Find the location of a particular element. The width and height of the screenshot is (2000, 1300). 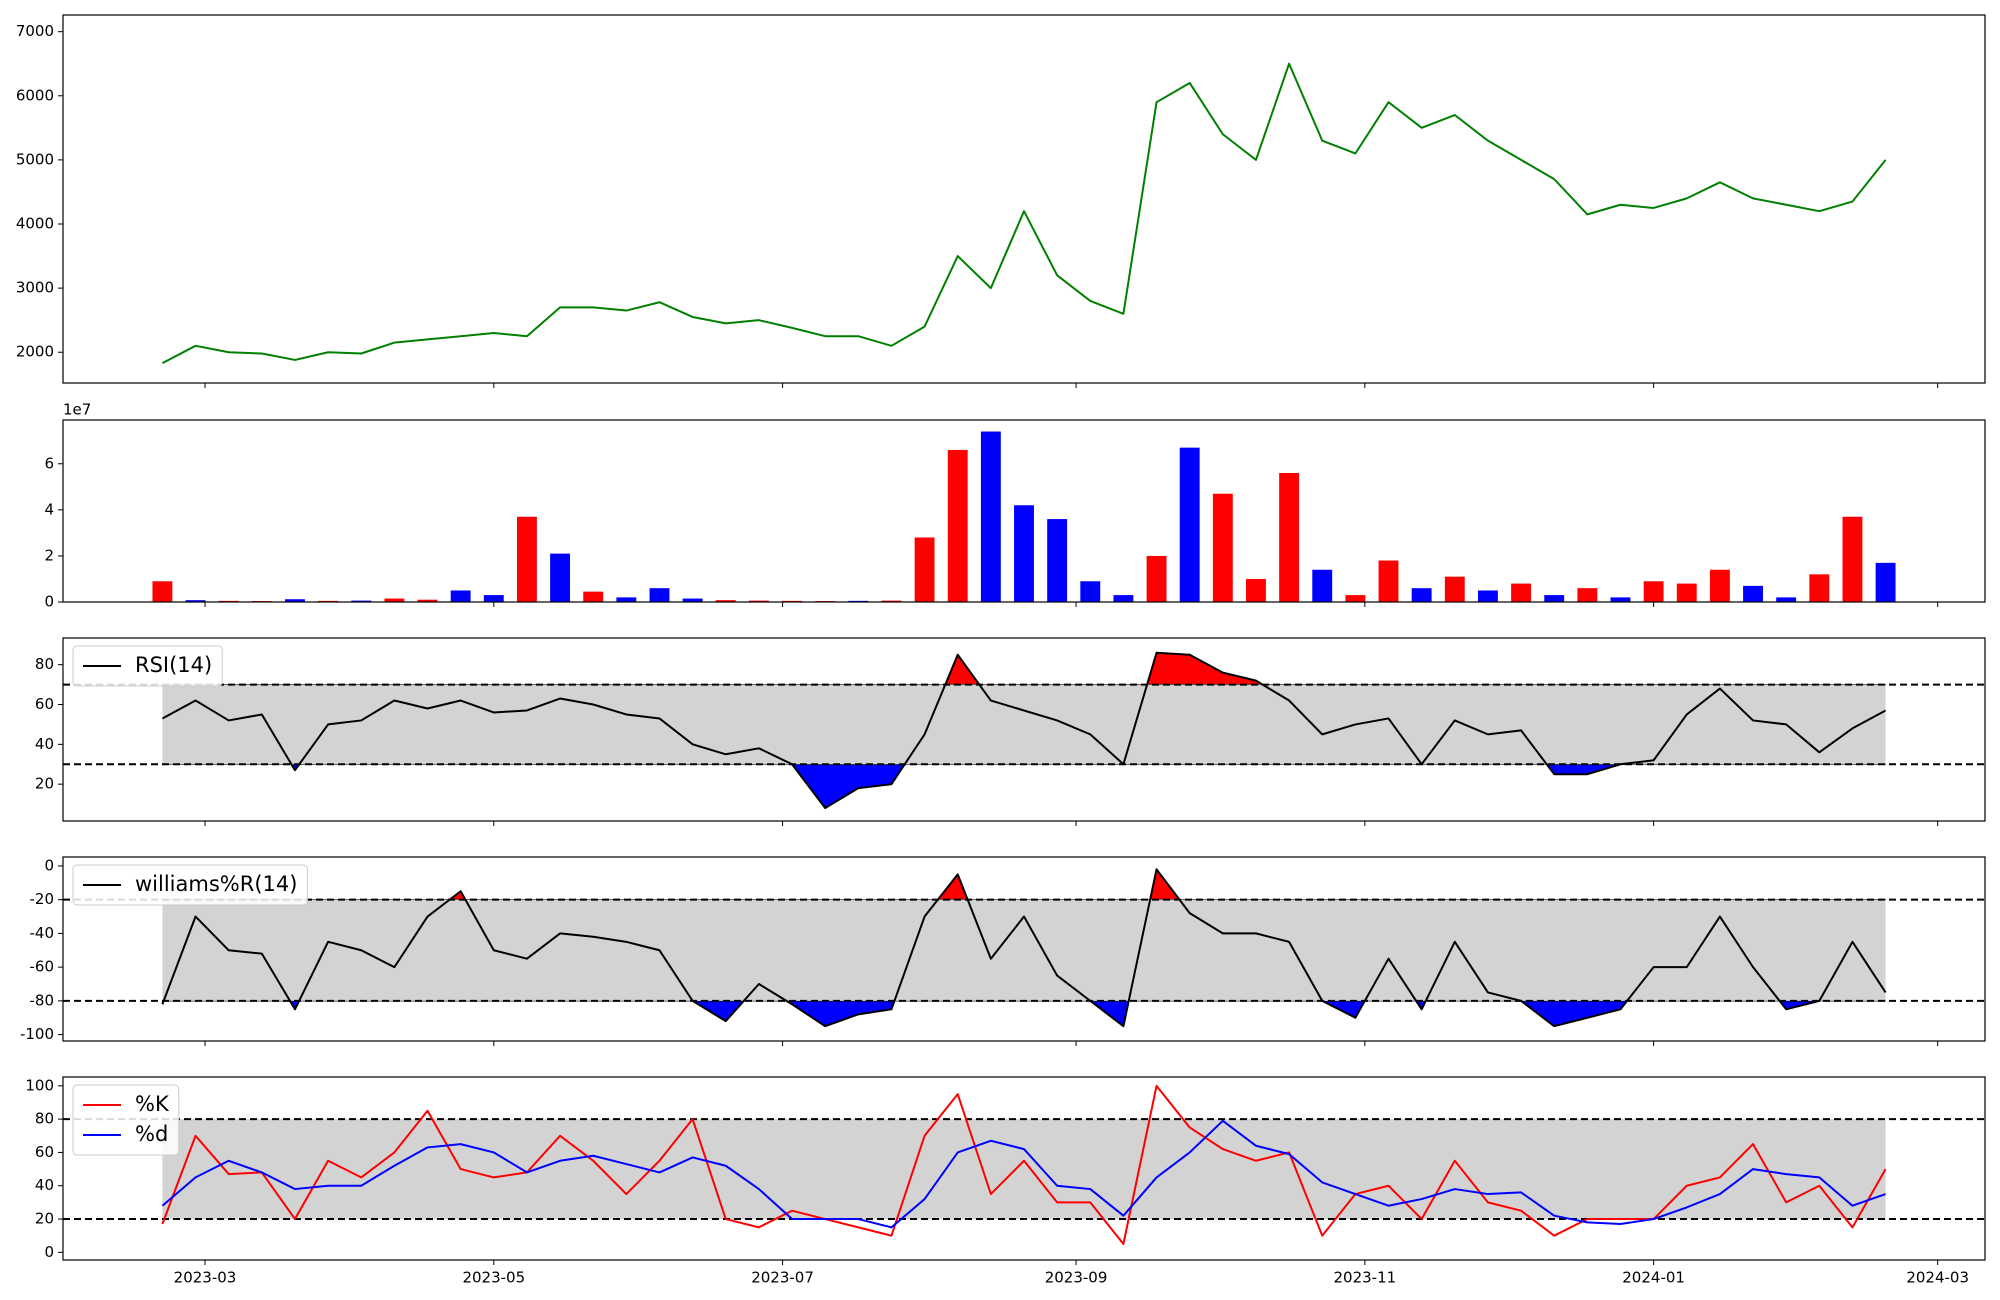

legend-label: %K is located at coordinates (152, 1104).